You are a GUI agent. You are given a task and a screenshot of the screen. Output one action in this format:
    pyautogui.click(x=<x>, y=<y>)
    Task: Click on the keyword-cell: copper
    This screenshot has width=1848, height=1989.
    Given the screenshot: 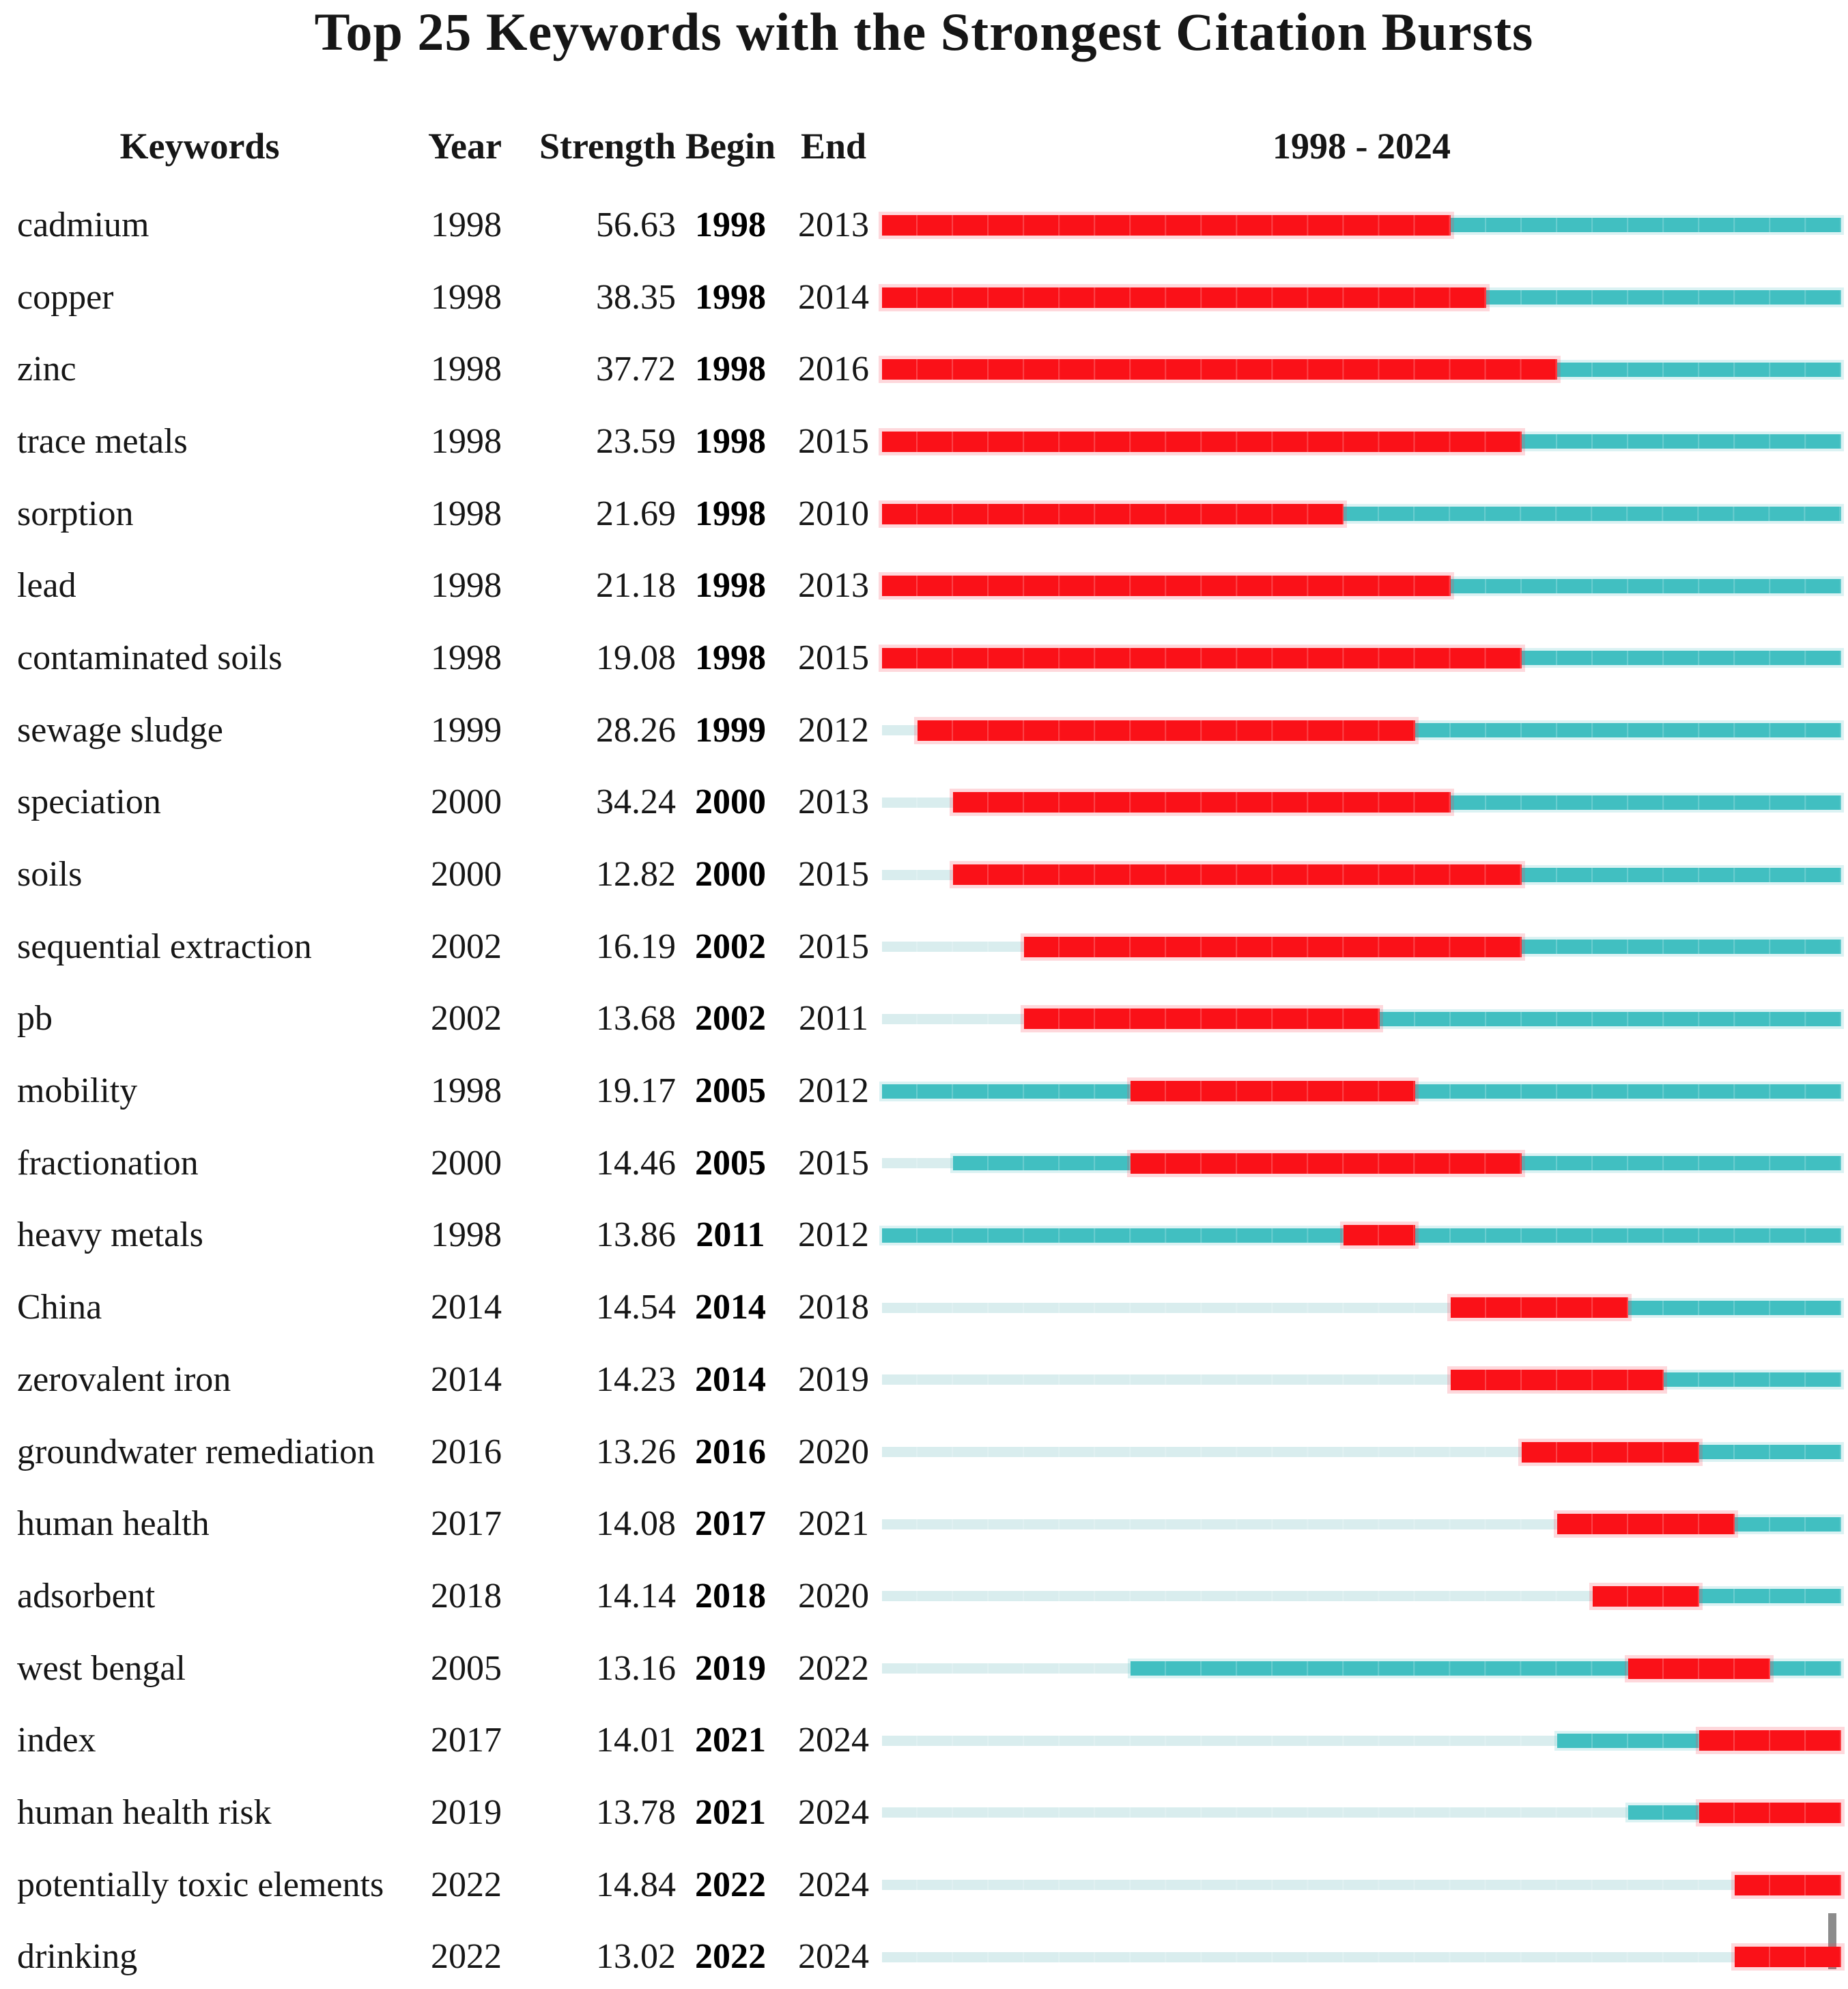 What is the action you would take?
    pyautogui.click(x=65, y=297)
    